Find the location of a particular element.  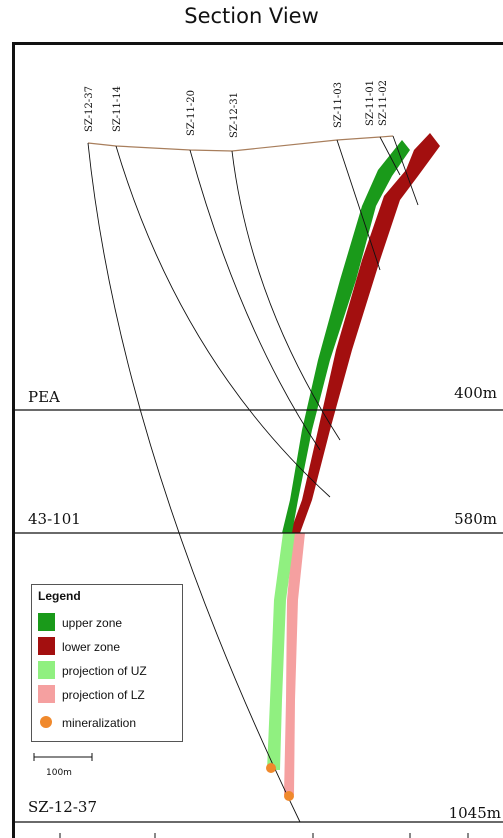

lower-zone-band is located at coordinates (365, 333).